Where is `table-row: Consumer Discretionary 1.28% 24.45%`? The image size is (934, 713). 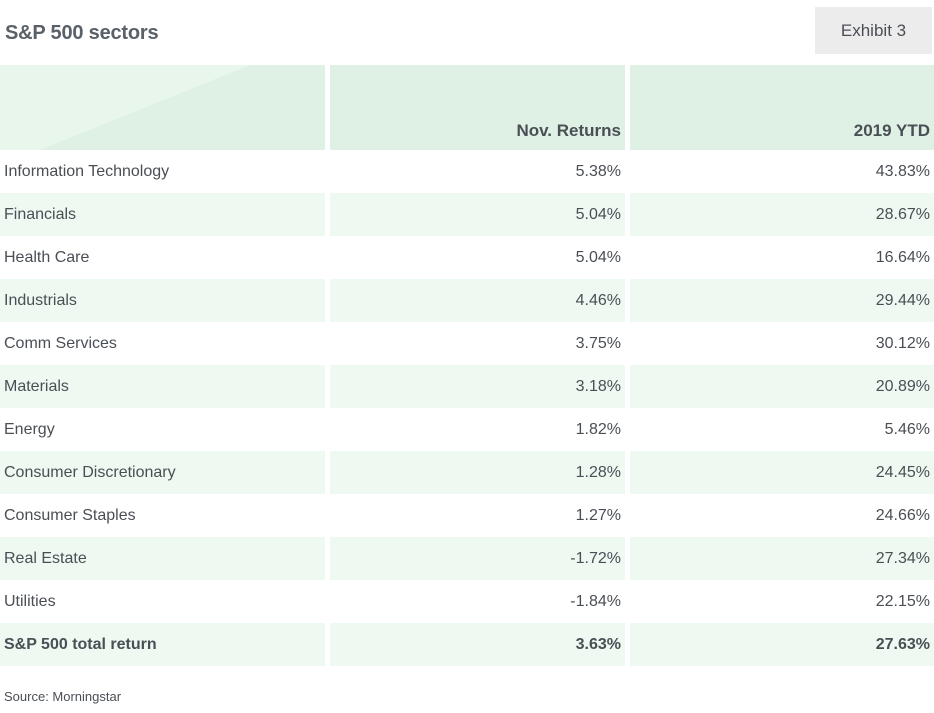
table-row: Consumer Discretionary 1.28% 24.45% is located at coordinates (467, 472).